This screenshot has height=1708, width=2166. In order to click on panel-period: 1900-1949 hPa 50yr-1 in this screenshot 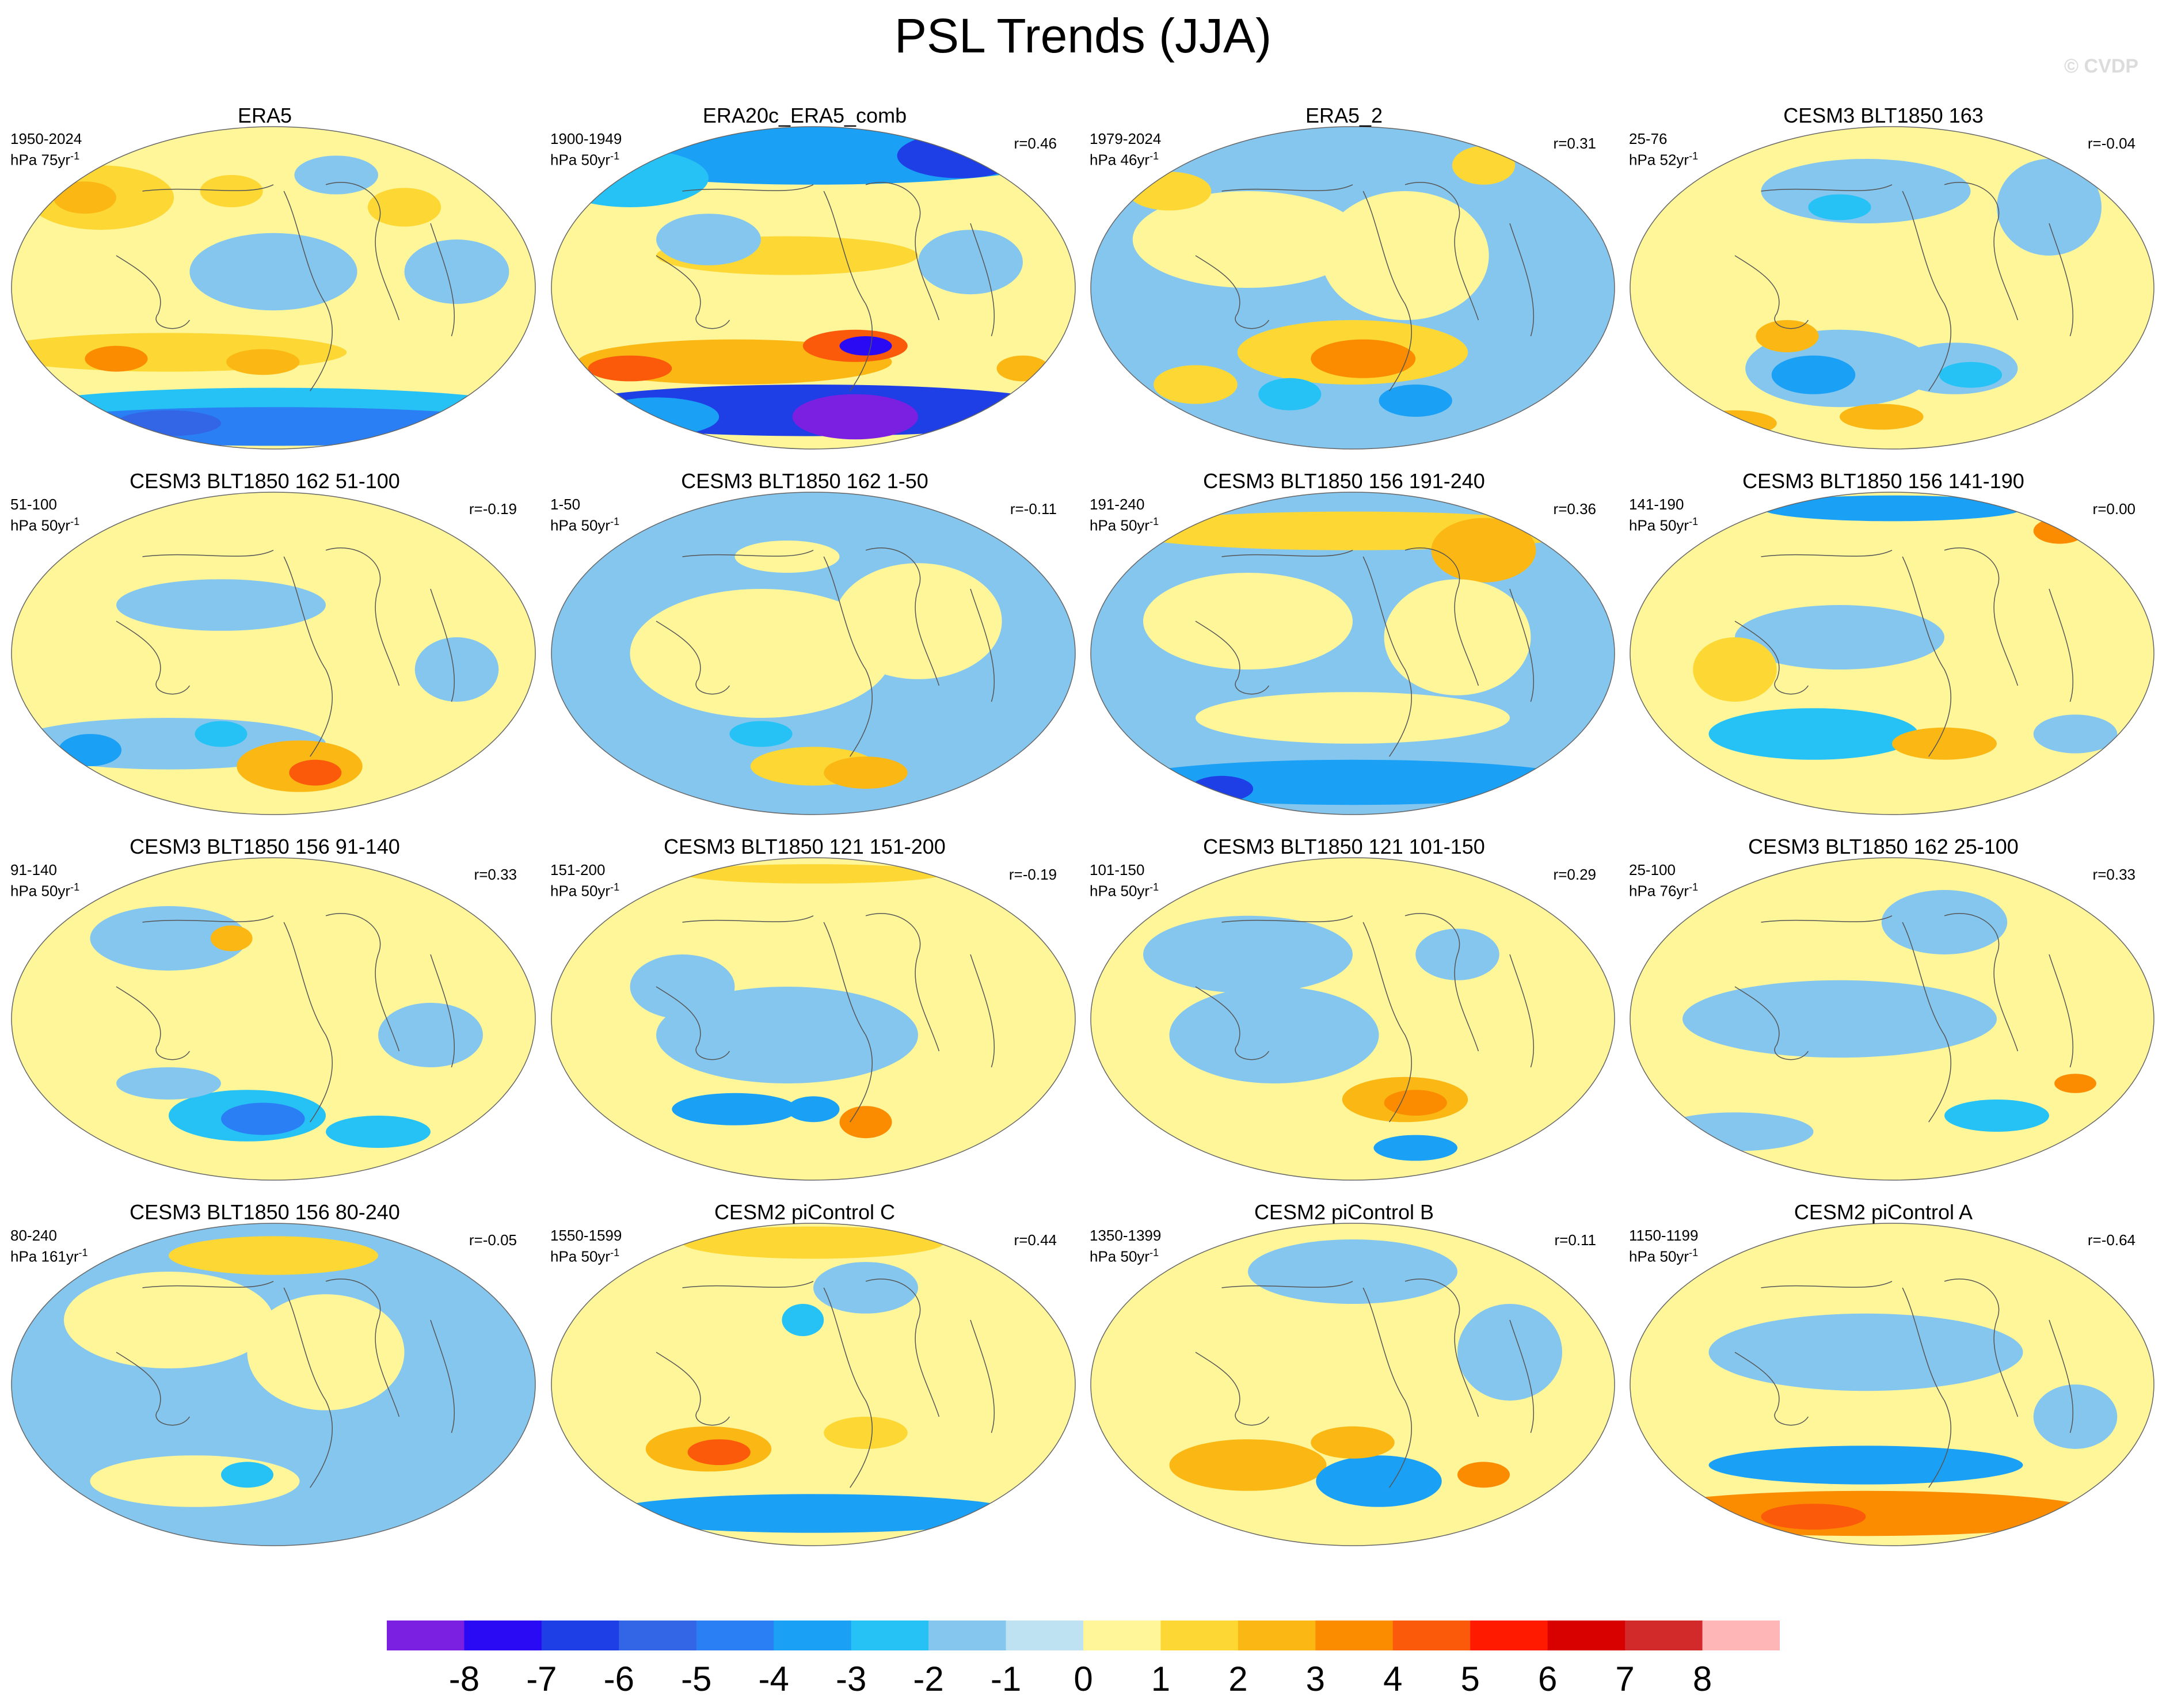, I will do `click(586, 149)`.